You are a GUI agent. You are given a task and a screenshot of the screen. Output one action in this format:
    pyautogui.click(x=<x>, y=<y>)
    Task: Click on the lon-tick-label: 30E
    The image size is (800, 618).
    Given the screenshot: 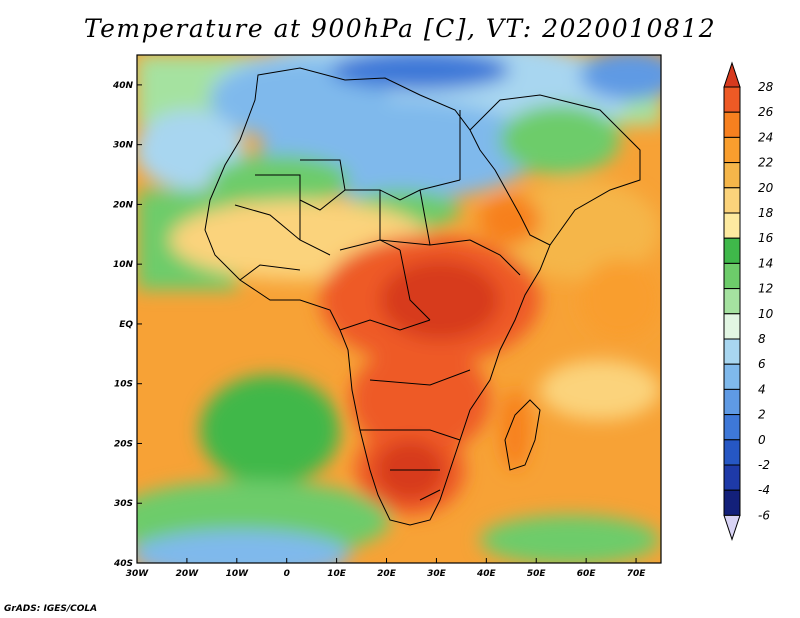 What is the action you would take?
    pyautogui.click(x=437, y=574)
    